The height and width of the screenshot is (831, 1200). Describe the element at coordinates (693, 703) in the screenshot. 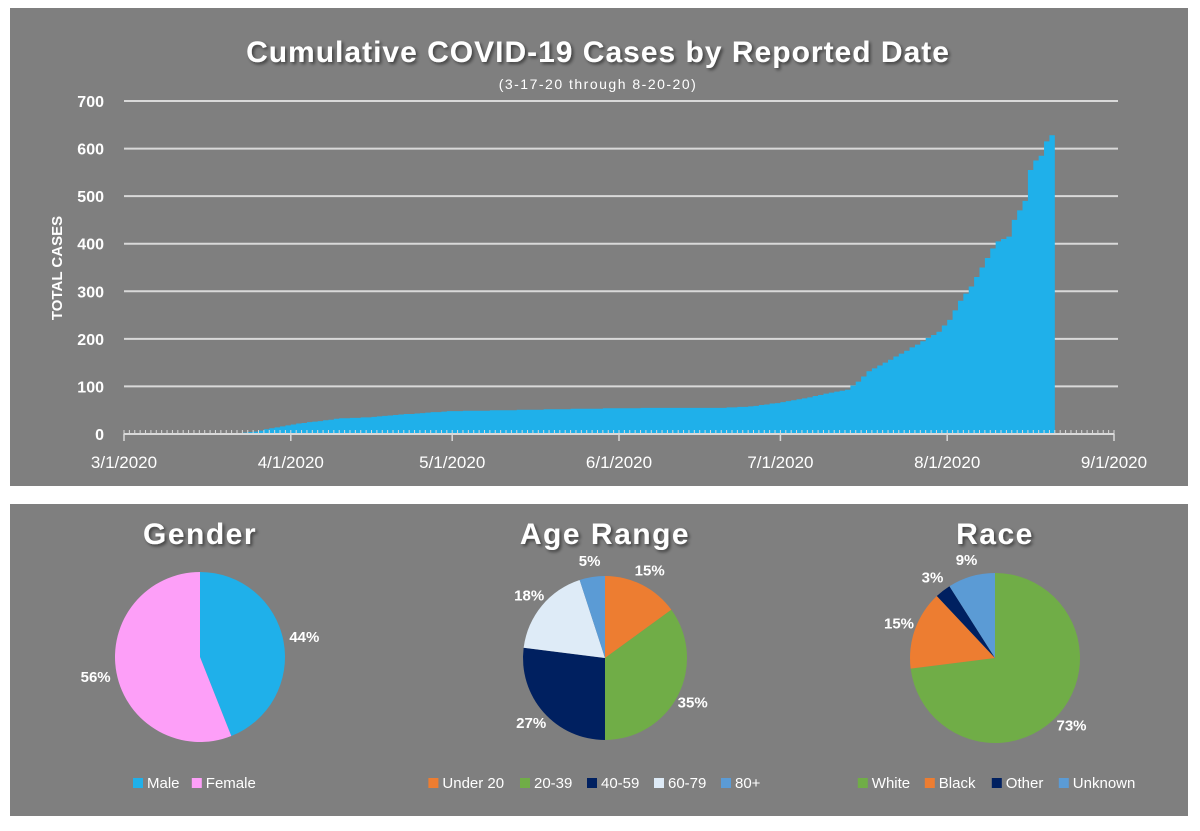

I see `pie-data-label: 35%` at that location.